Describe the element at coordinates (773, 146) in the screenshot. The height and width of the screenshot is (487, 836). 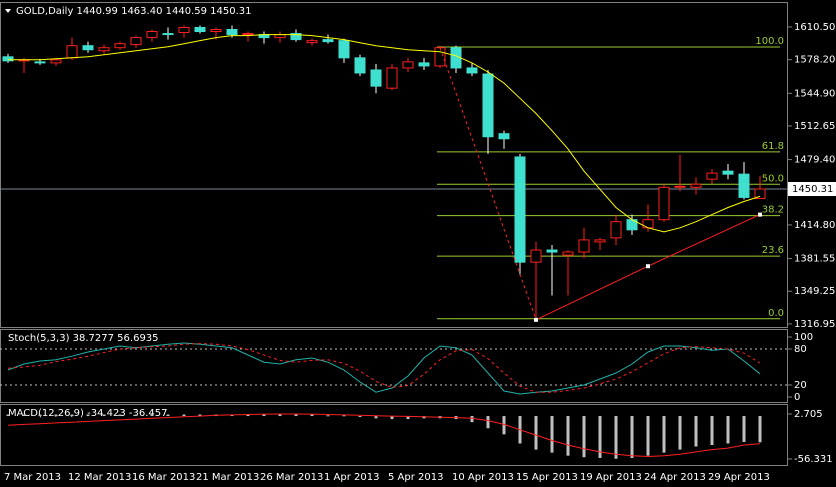
I see `fib-label: 61.8` at that location.